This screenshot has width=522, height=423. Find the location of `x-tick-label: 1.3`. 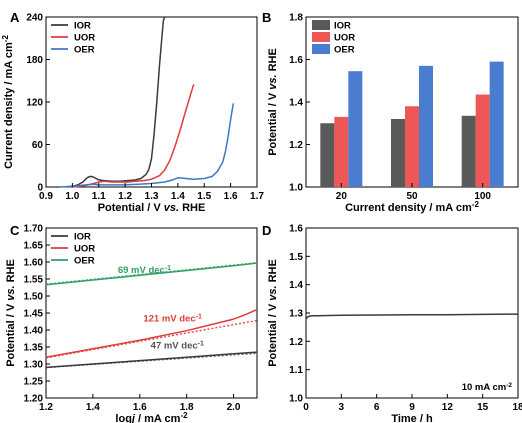

x-tick-label: 1.3 is located at coordinates (152, 196).